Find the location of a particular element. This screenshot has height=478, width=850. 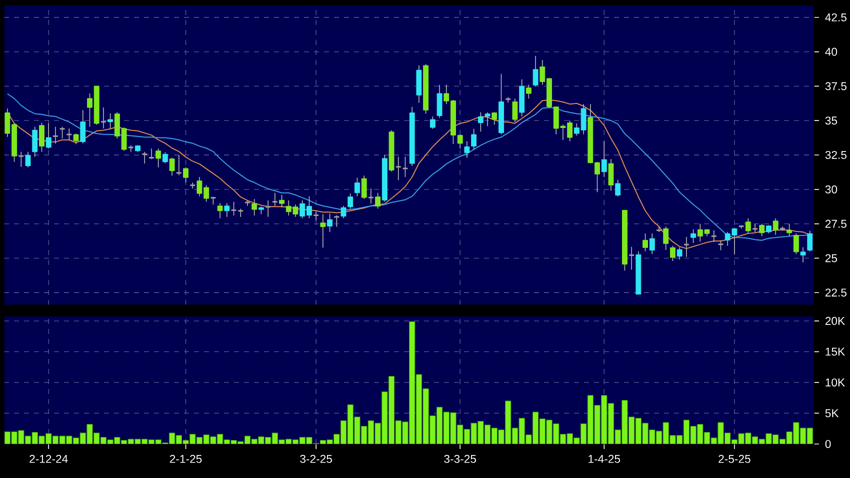

y-tick-label: 40 is located at coordinates (831, 52).